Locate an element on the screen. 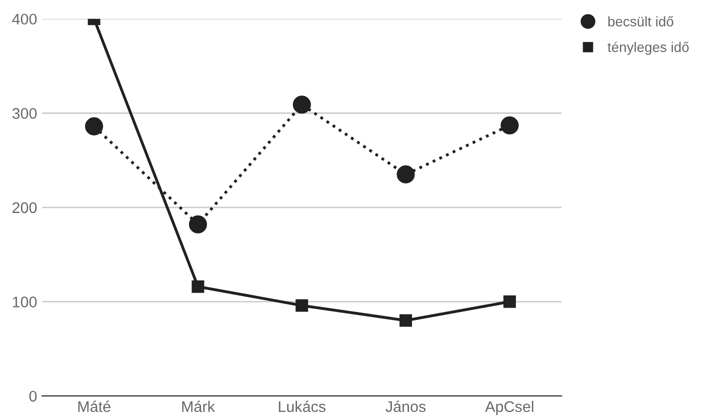 The height and width of the screenshot is (419, 702). y-tick-label: 100 is located at coordinates (24, 302).